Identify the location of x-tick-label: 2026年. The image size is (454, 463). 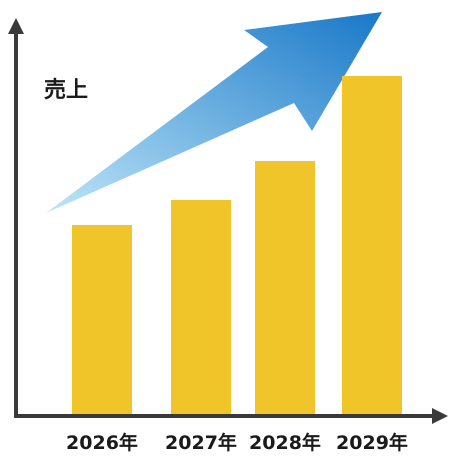
(102, 442).